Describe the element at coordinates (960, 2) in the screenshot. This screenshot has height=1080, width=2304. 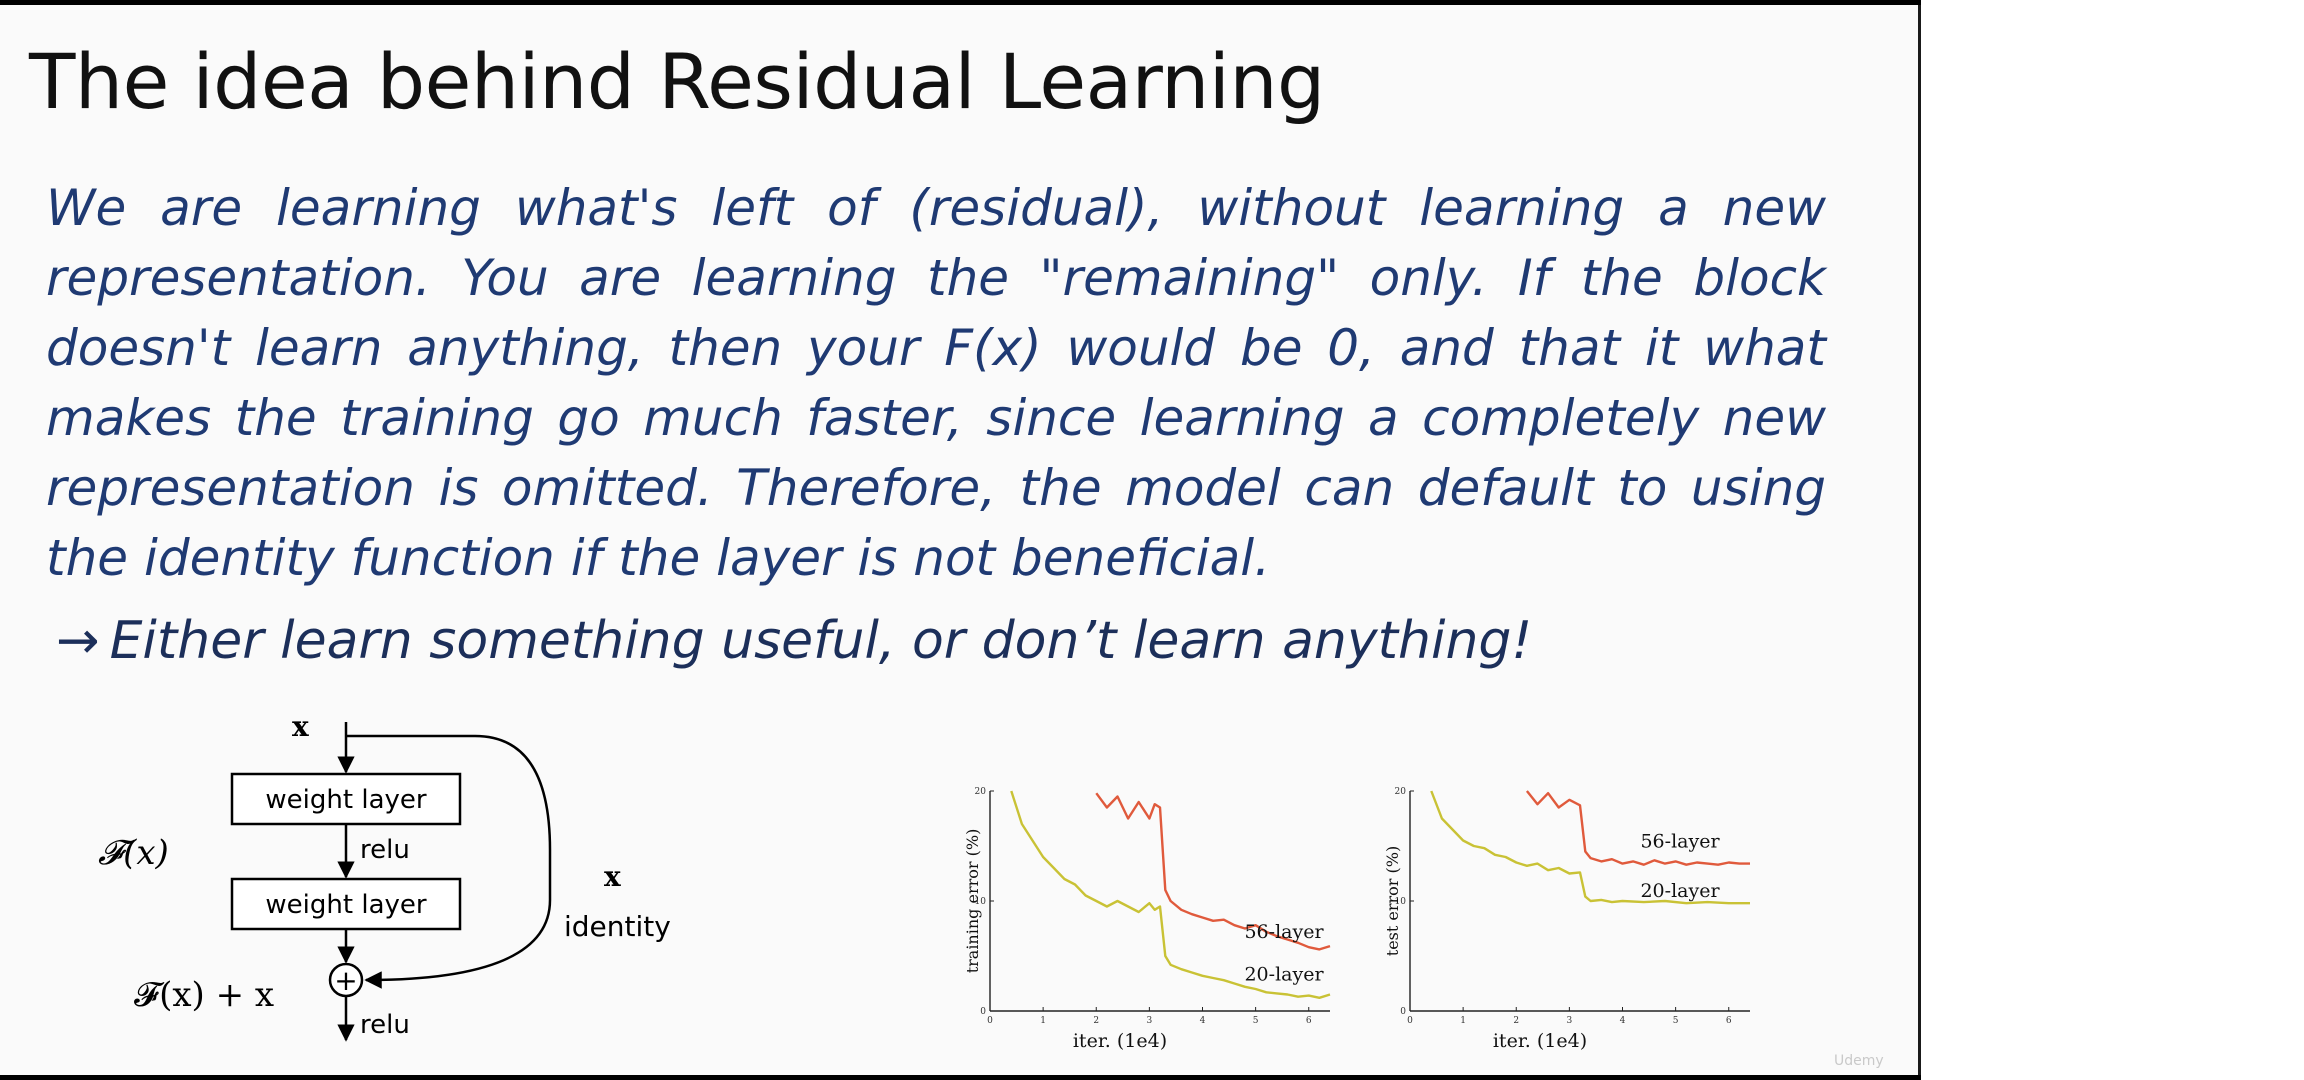
I see `top-letterbox-bar` at that location.